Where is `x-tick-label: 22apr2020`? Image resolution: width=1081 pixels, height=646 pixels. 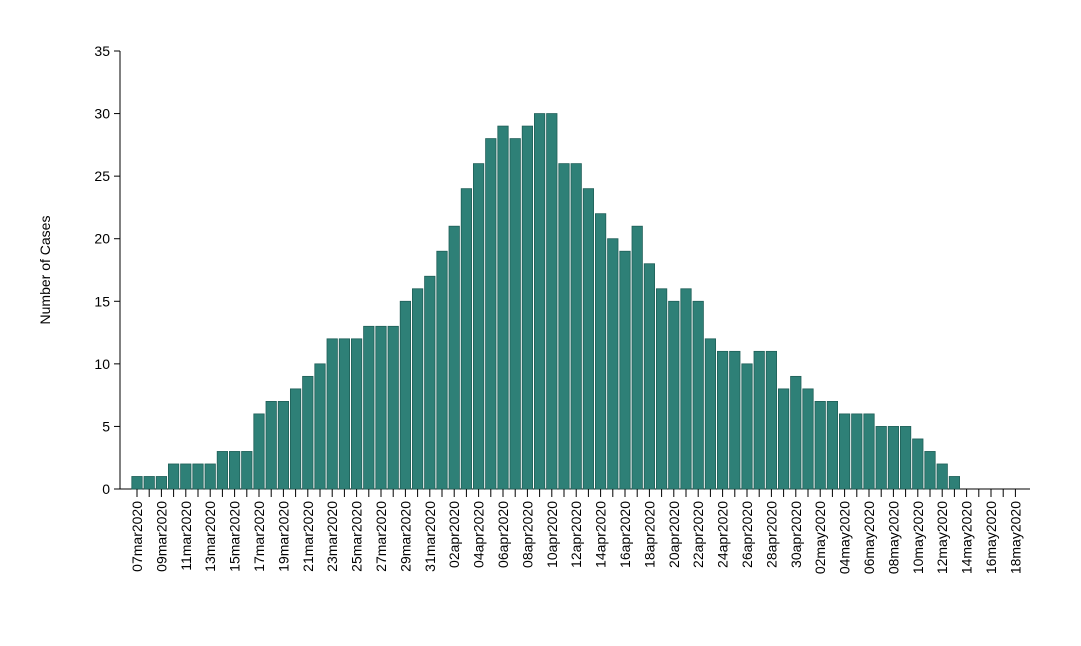
x-tick-label: 22apr2020 is located at coordinates (698, 534).